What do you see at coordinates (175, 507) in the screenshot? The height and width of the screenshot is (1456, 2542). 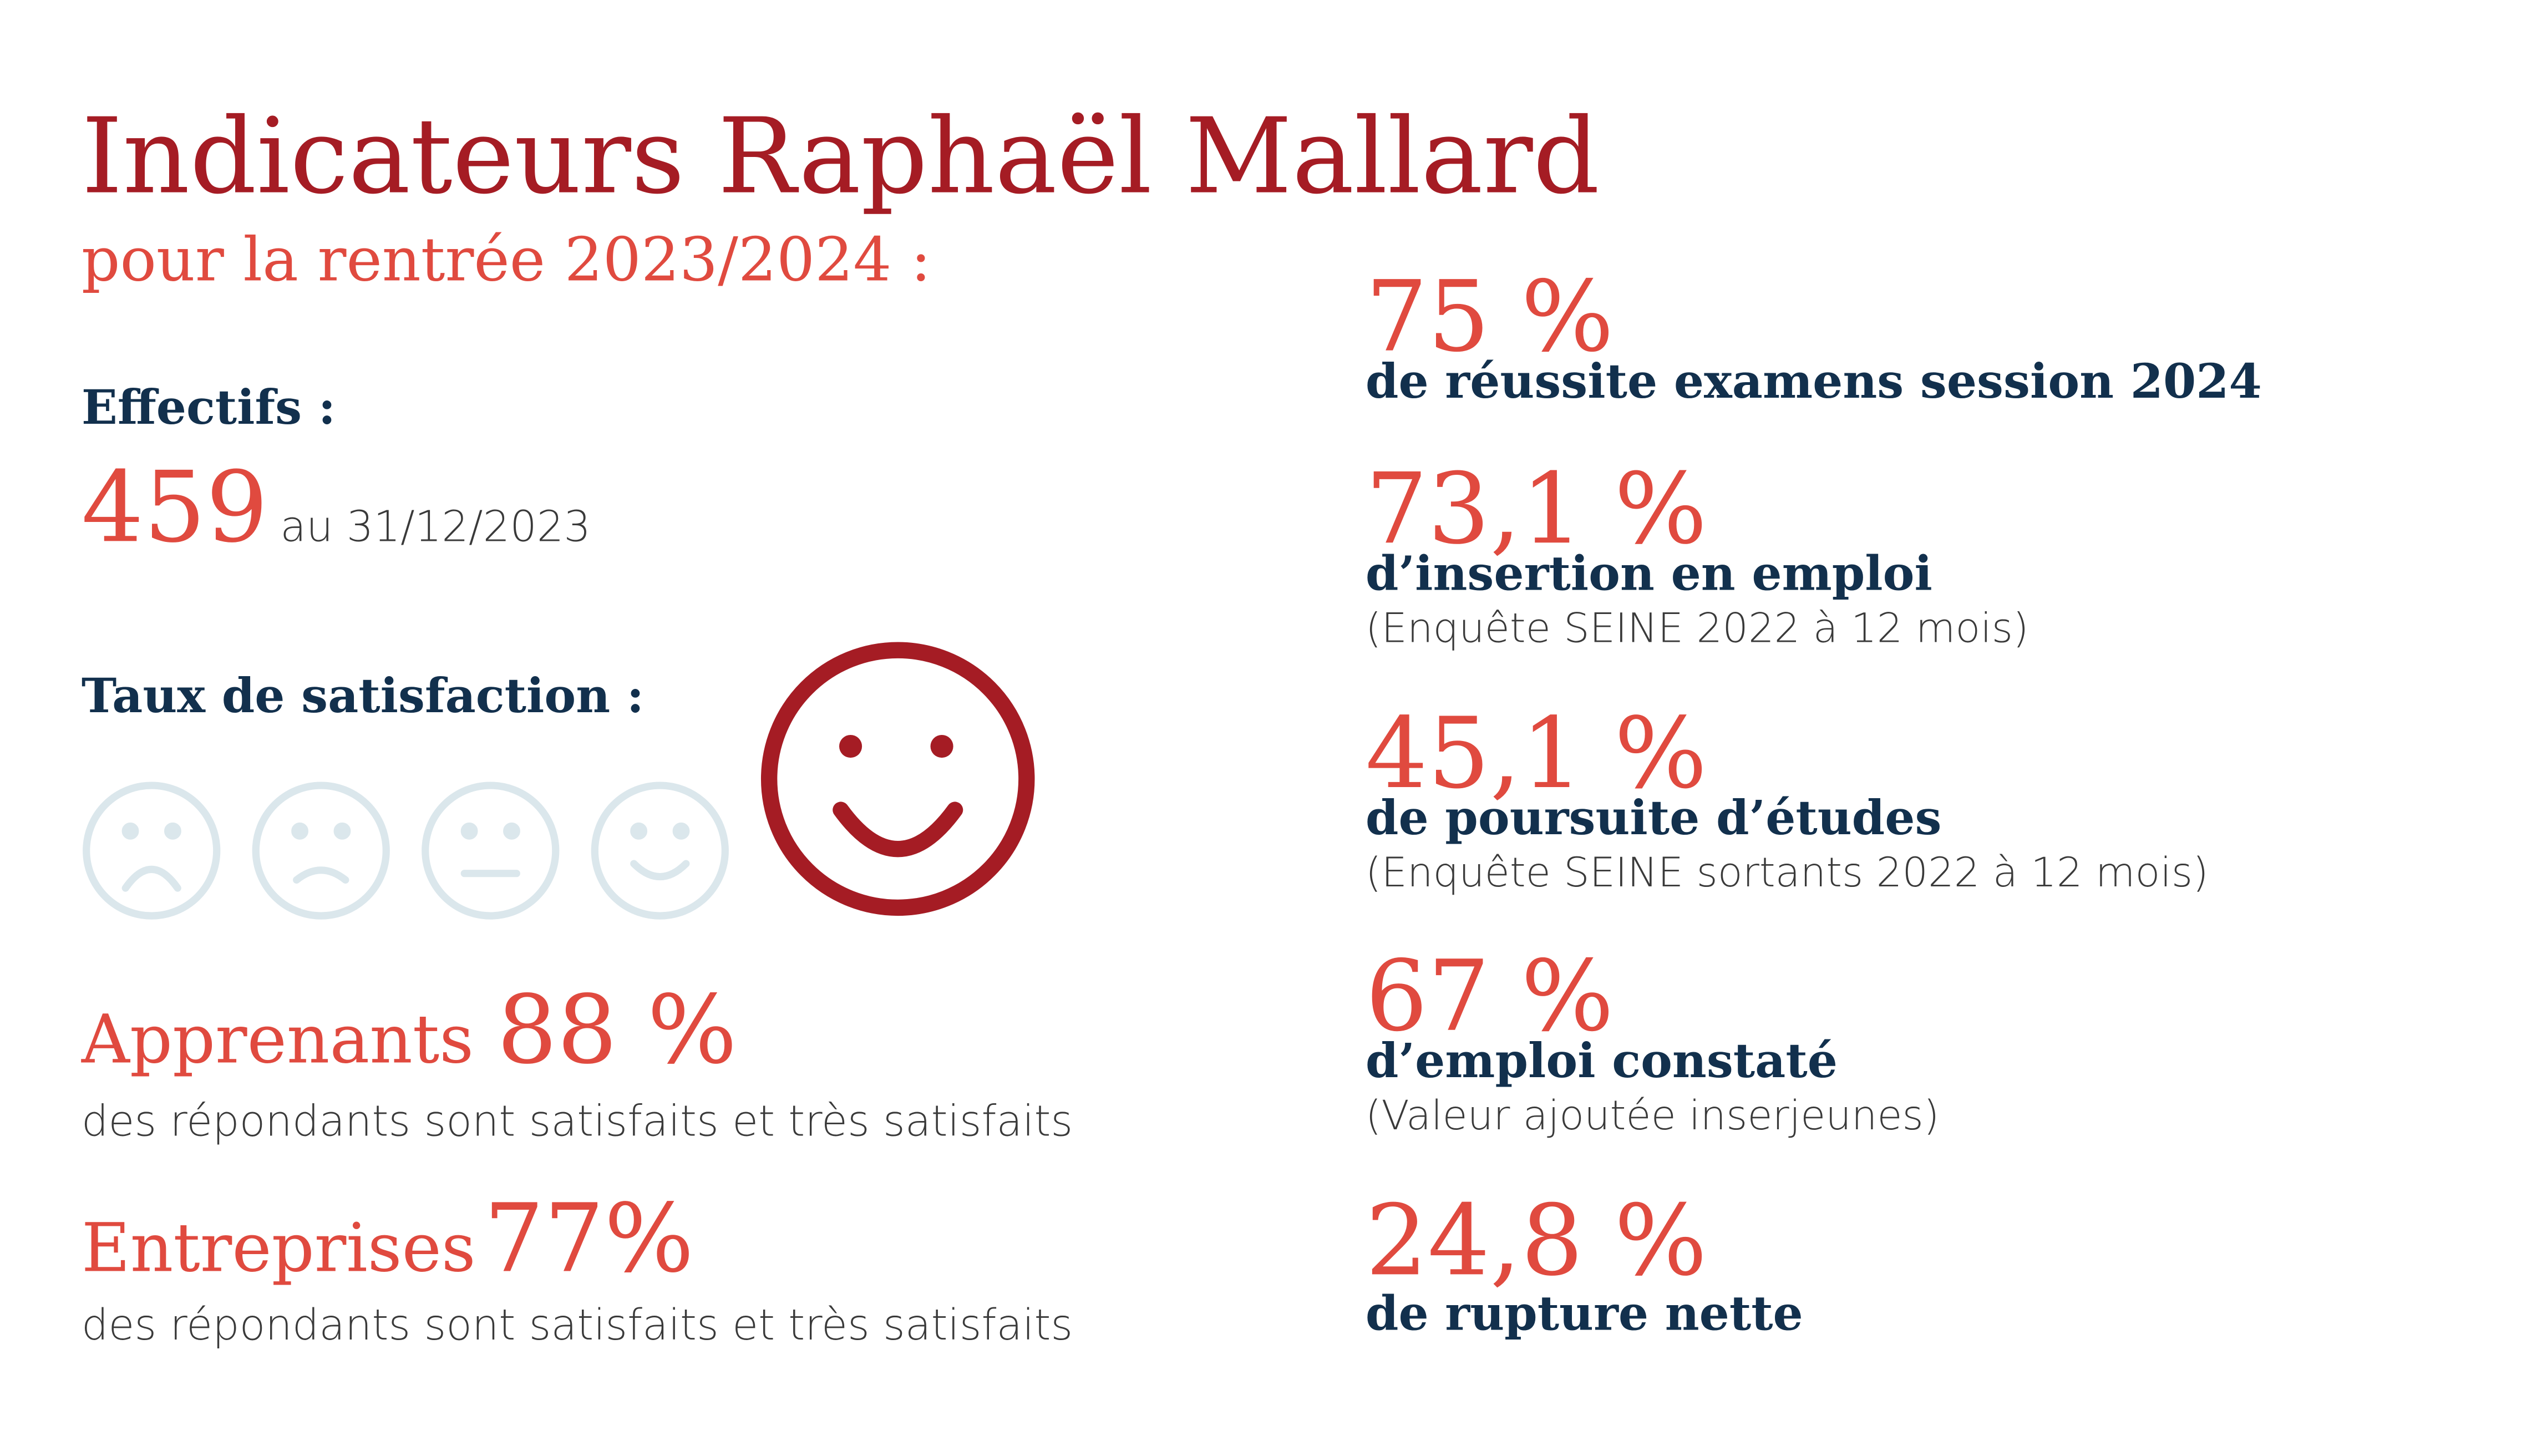 I see `effectifs-value: 459` at bounding box center [175, 507].